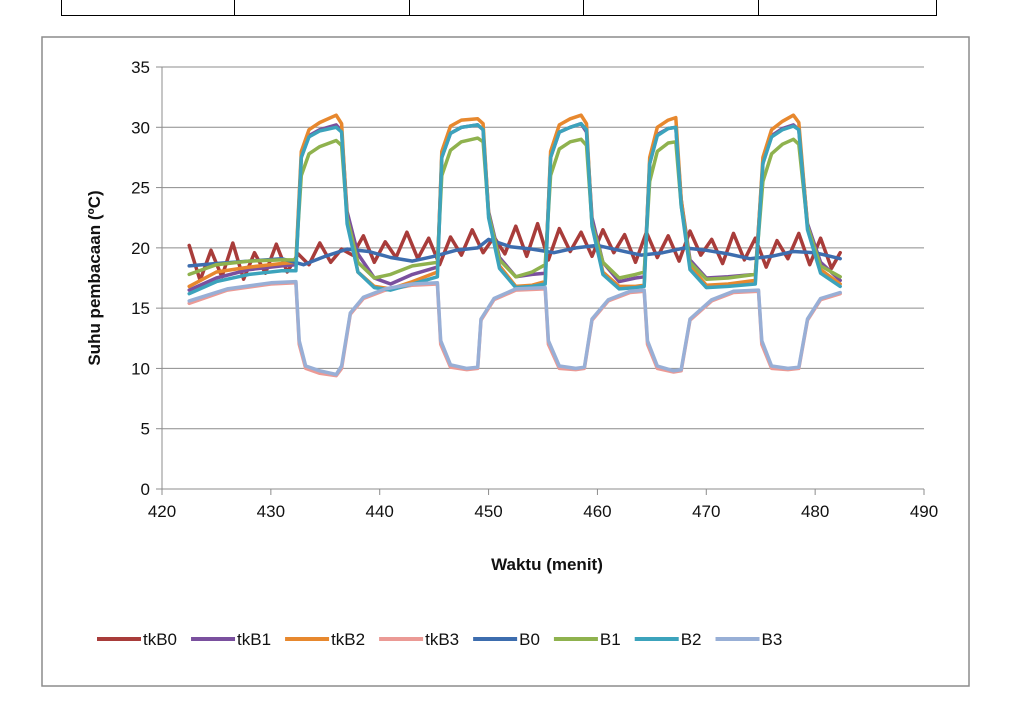  I want to click on table-fragment, so click(499, 8).